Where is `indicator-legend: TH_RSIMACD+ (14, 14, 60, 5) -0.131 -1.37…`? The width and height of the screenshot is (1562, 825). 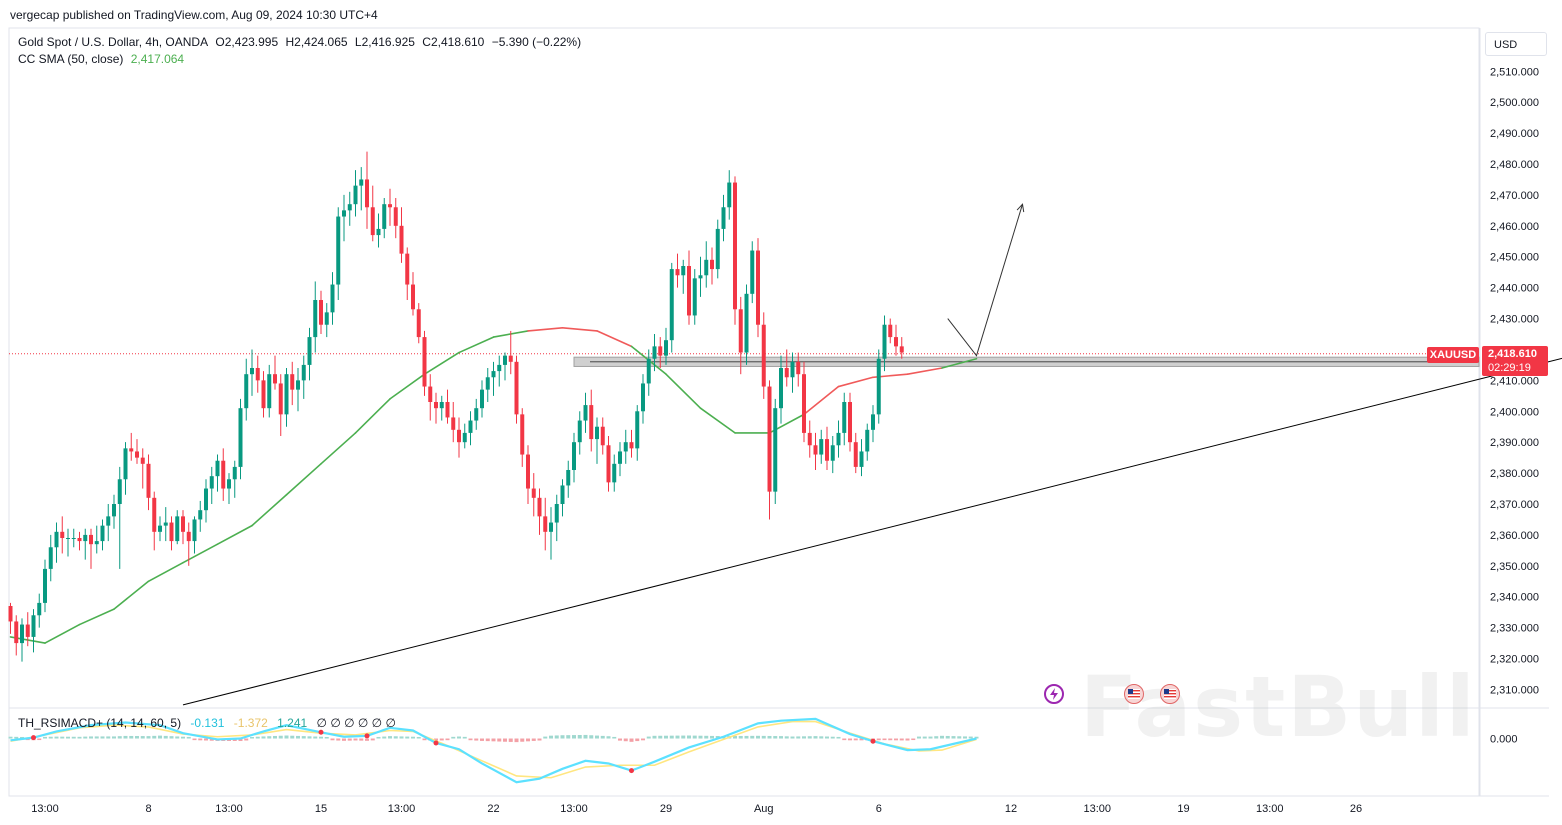 indicator-legend: TH_RSIMACD+ (14, 14, 60, 5) -0.131 -1.37… is located at coordinates (207, 723).